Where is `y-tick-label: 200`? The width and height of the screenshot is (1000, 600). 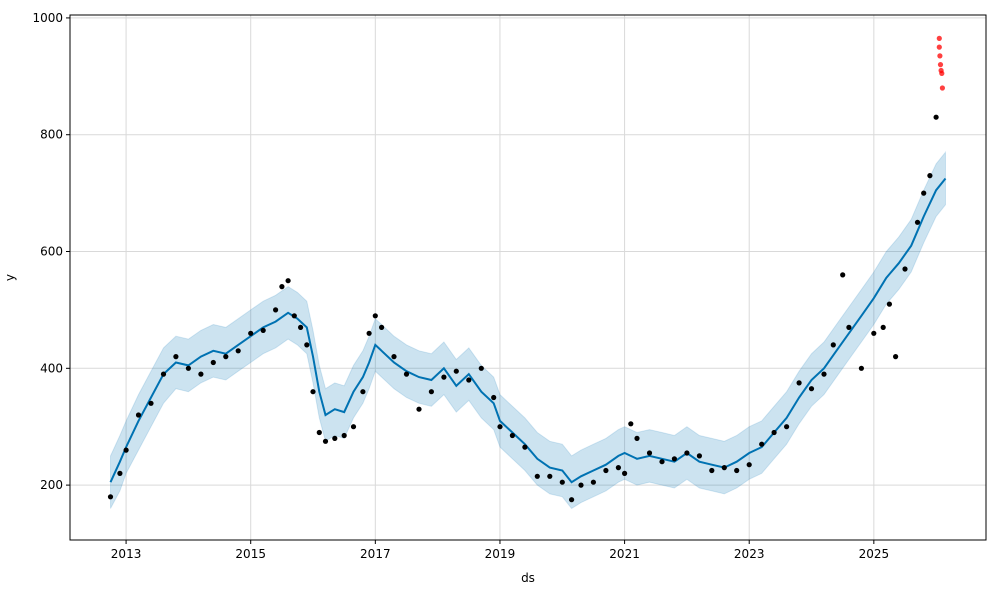
y-tick-label: 200 is located at coordinates (51, 485).